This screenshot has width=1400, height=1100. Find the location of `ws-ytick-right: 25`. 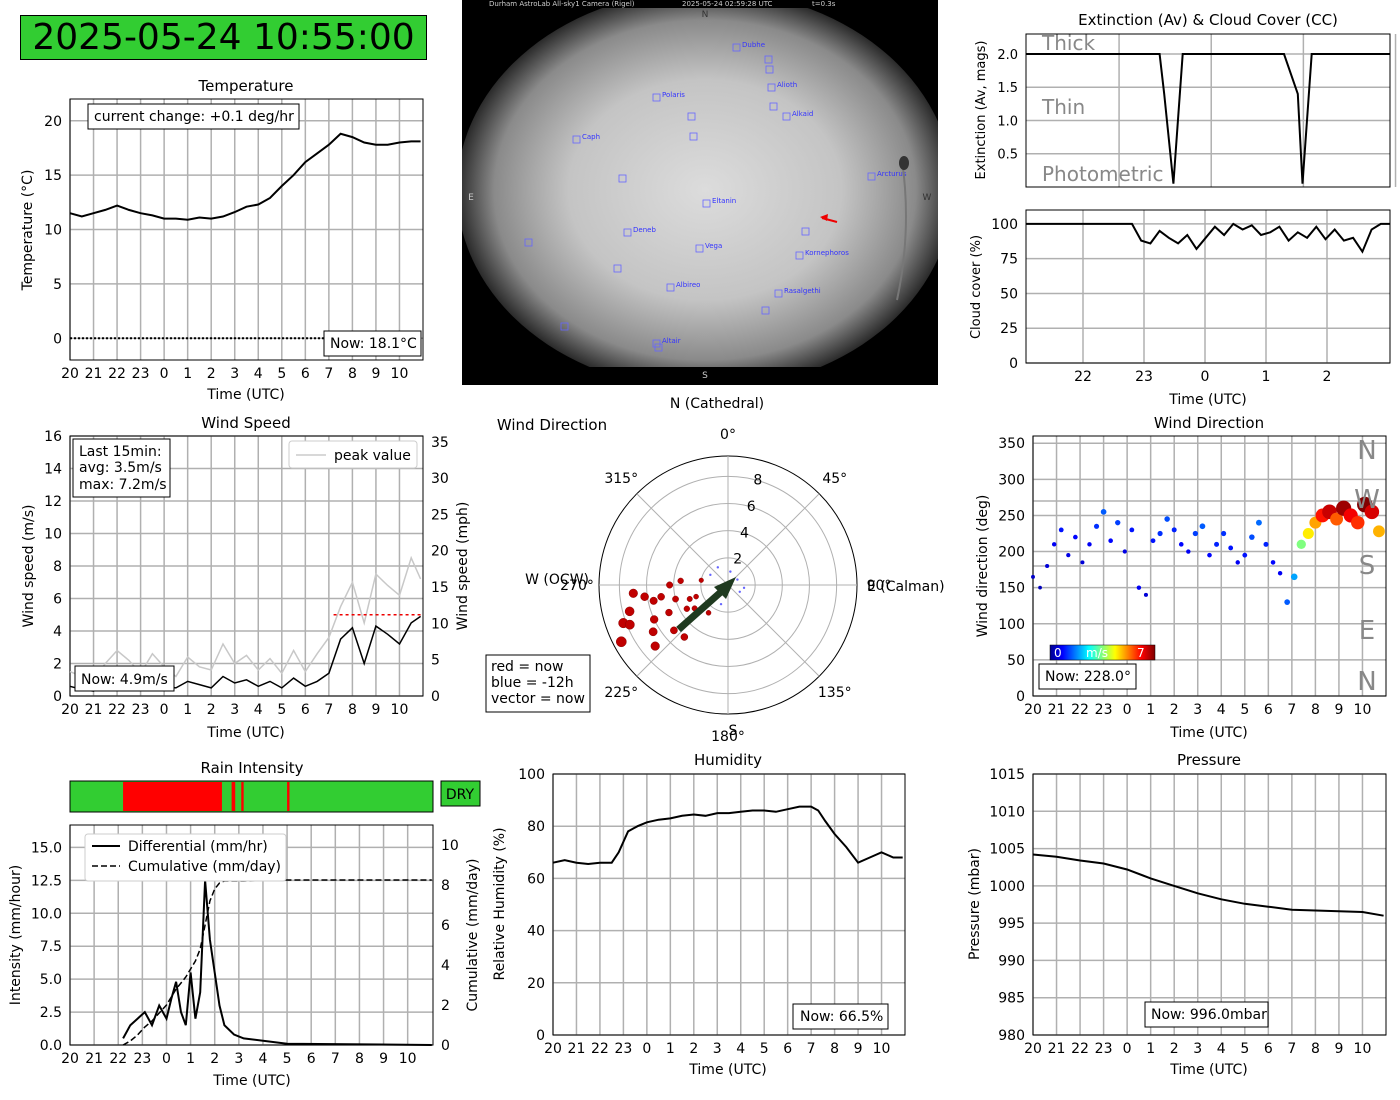

ws-ytick-right: 25 is located at coordinates (440, 515).